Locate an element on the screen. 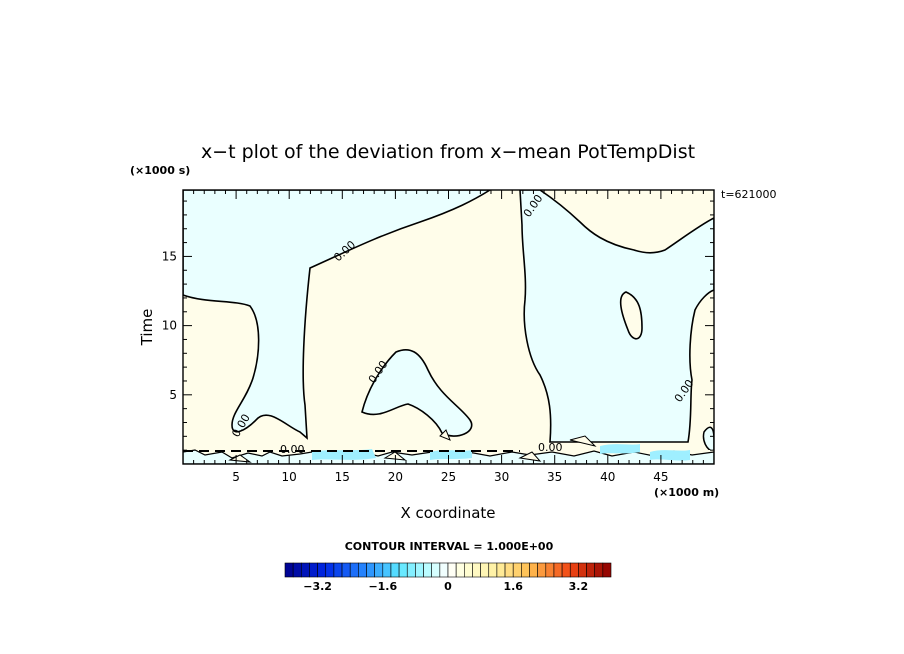  x-tick-label: 45 is located at coordinates (660, 477).